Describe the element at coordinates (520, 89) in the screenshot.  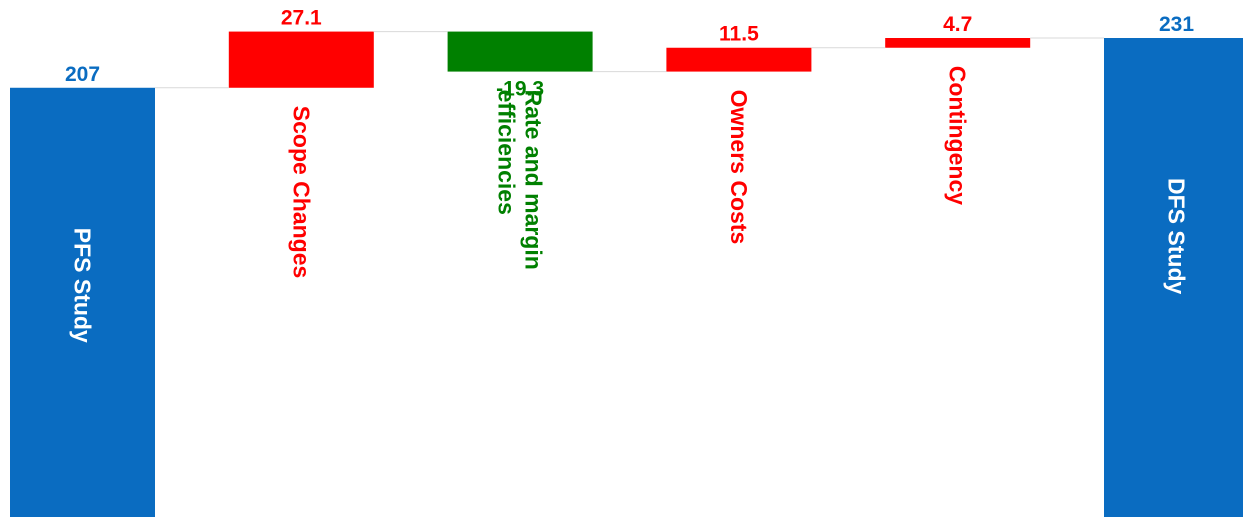
I see `value-label-2: -19.3` at that location.